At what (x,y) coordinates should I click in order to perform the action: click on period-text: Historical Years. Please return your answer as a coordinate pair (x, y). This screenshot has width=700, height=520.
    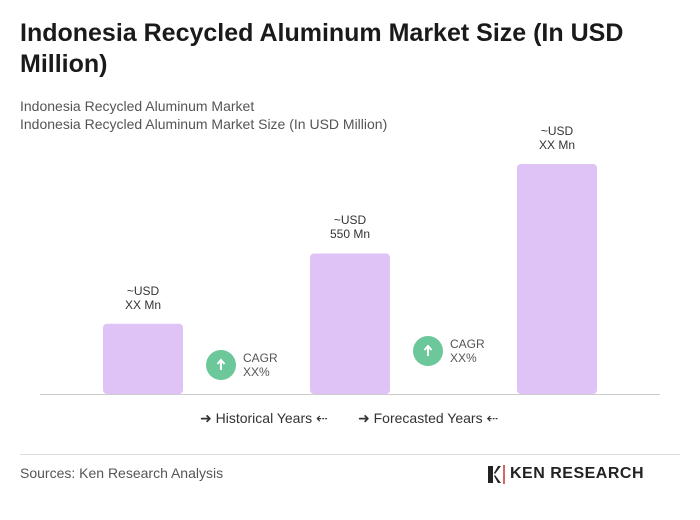
    Looking at the image, I should click on (264, 418).